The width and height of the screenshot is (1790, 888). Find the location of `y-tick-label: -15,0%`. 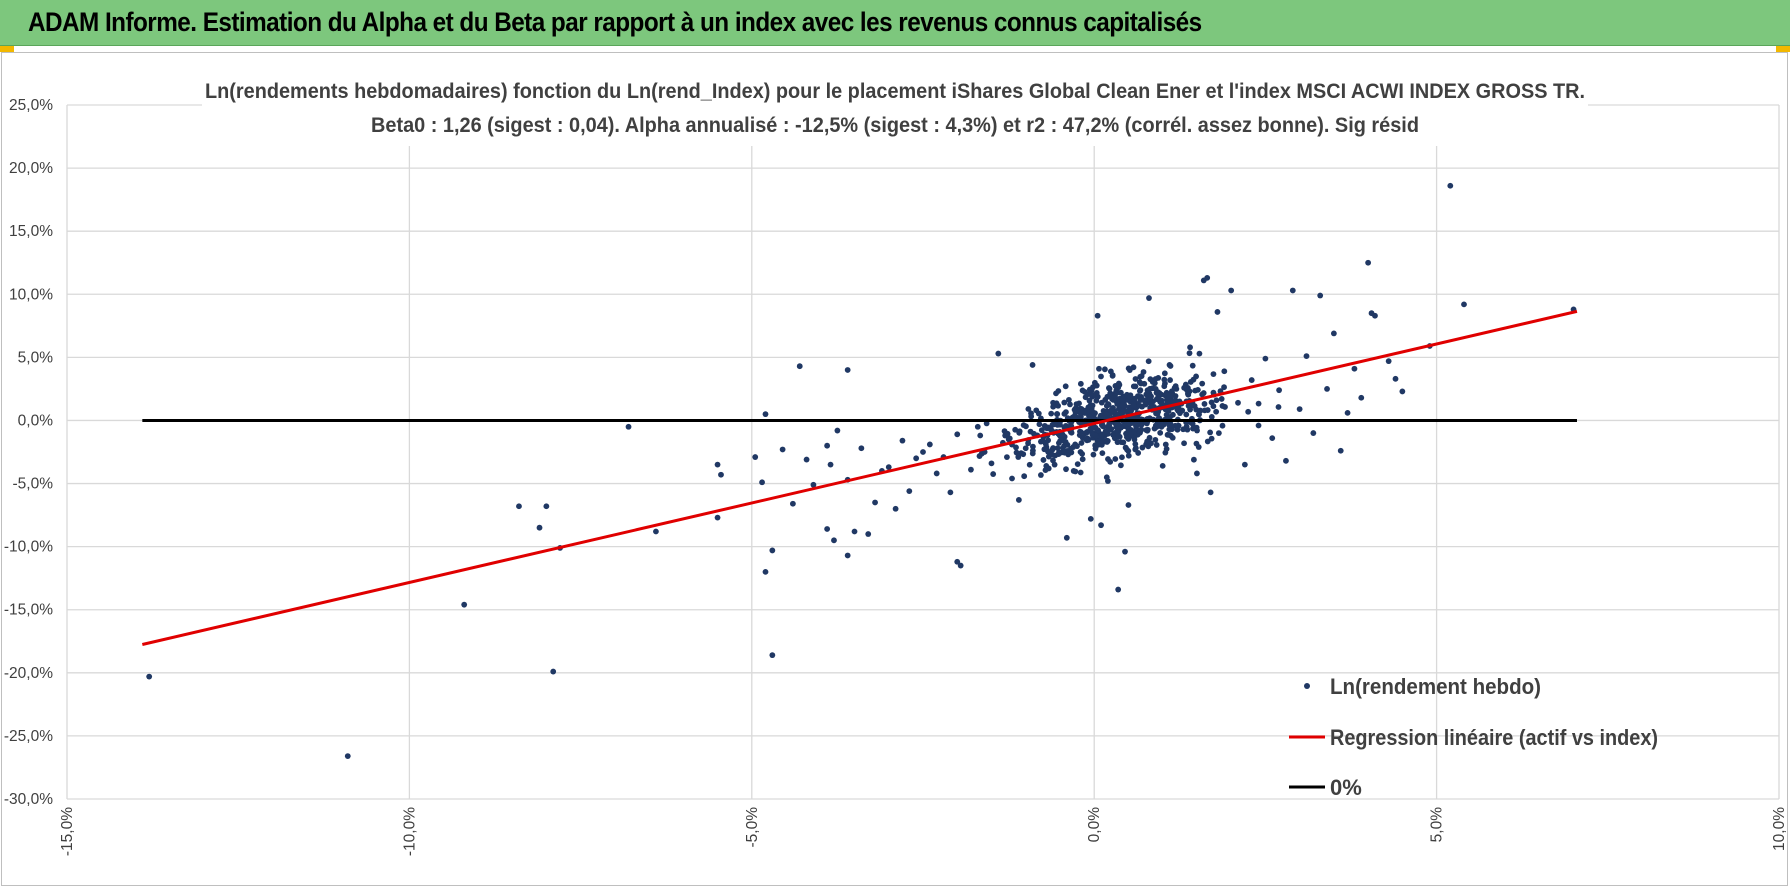

y-tick-label: -15,0% is located at coordinates (28, 610).